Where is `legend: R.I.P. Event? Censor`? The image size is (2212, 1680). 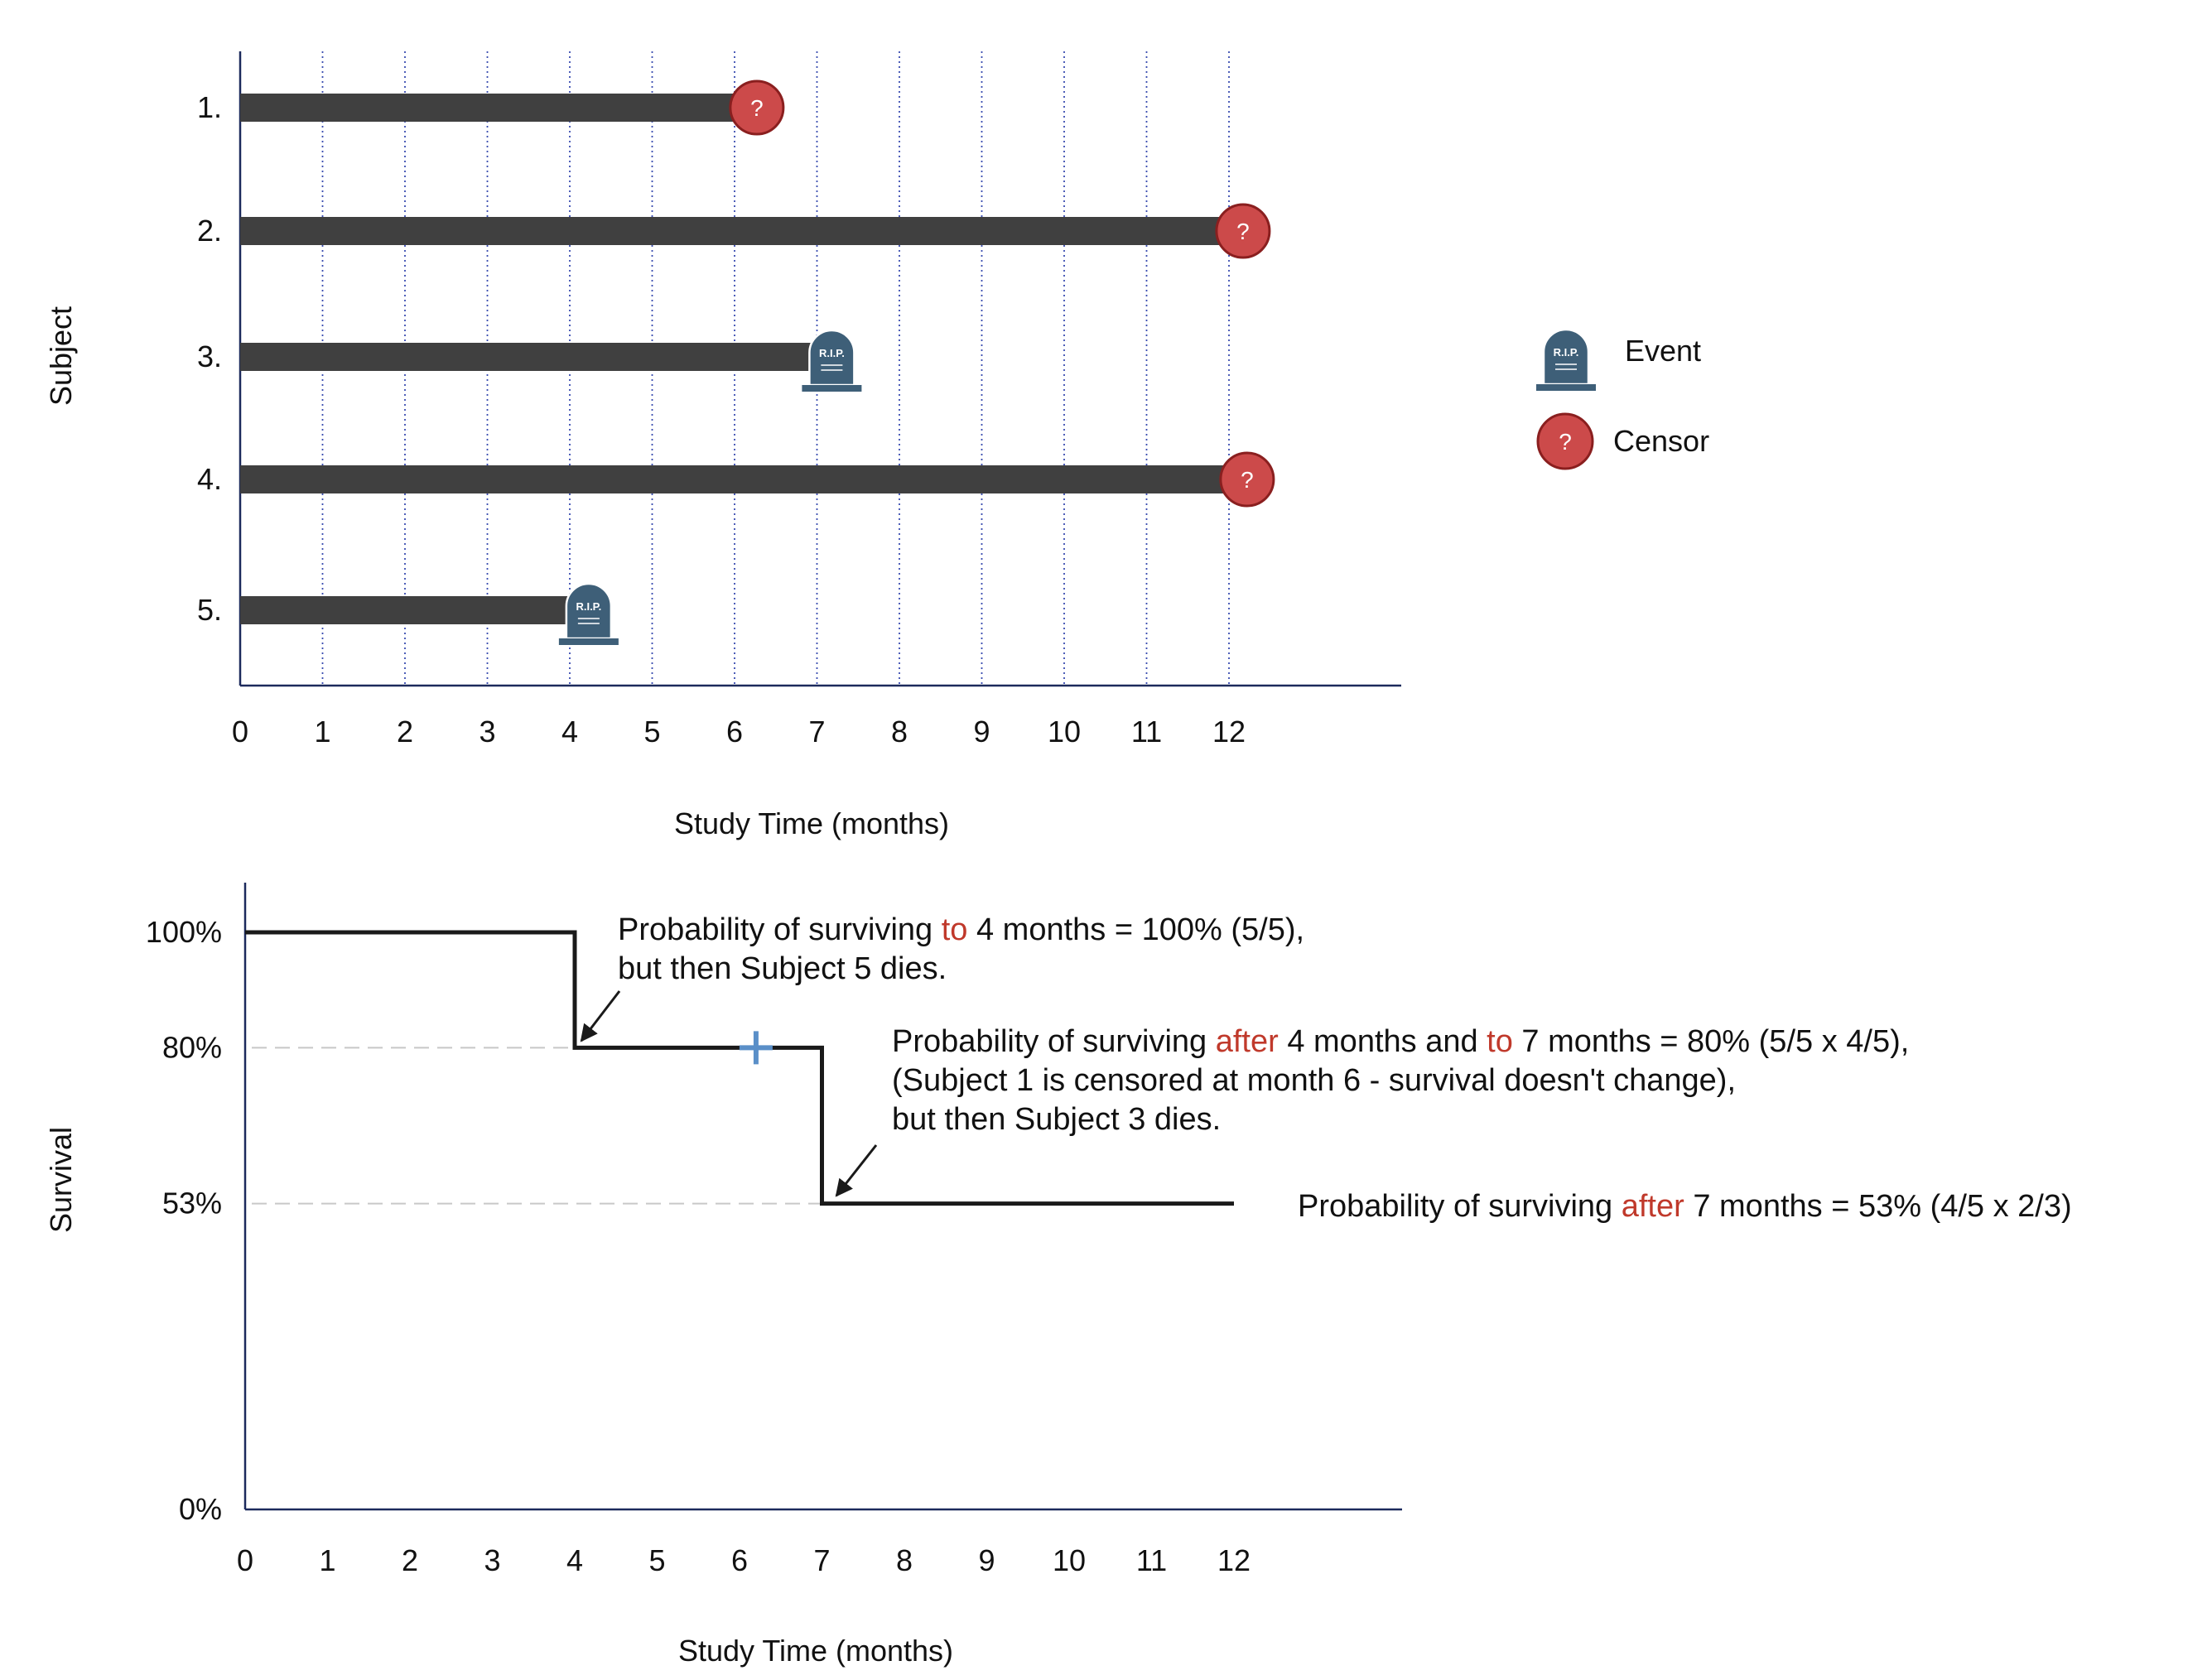 legend: R.I.P. Event? Censor is located at coordinates (1622, 399).